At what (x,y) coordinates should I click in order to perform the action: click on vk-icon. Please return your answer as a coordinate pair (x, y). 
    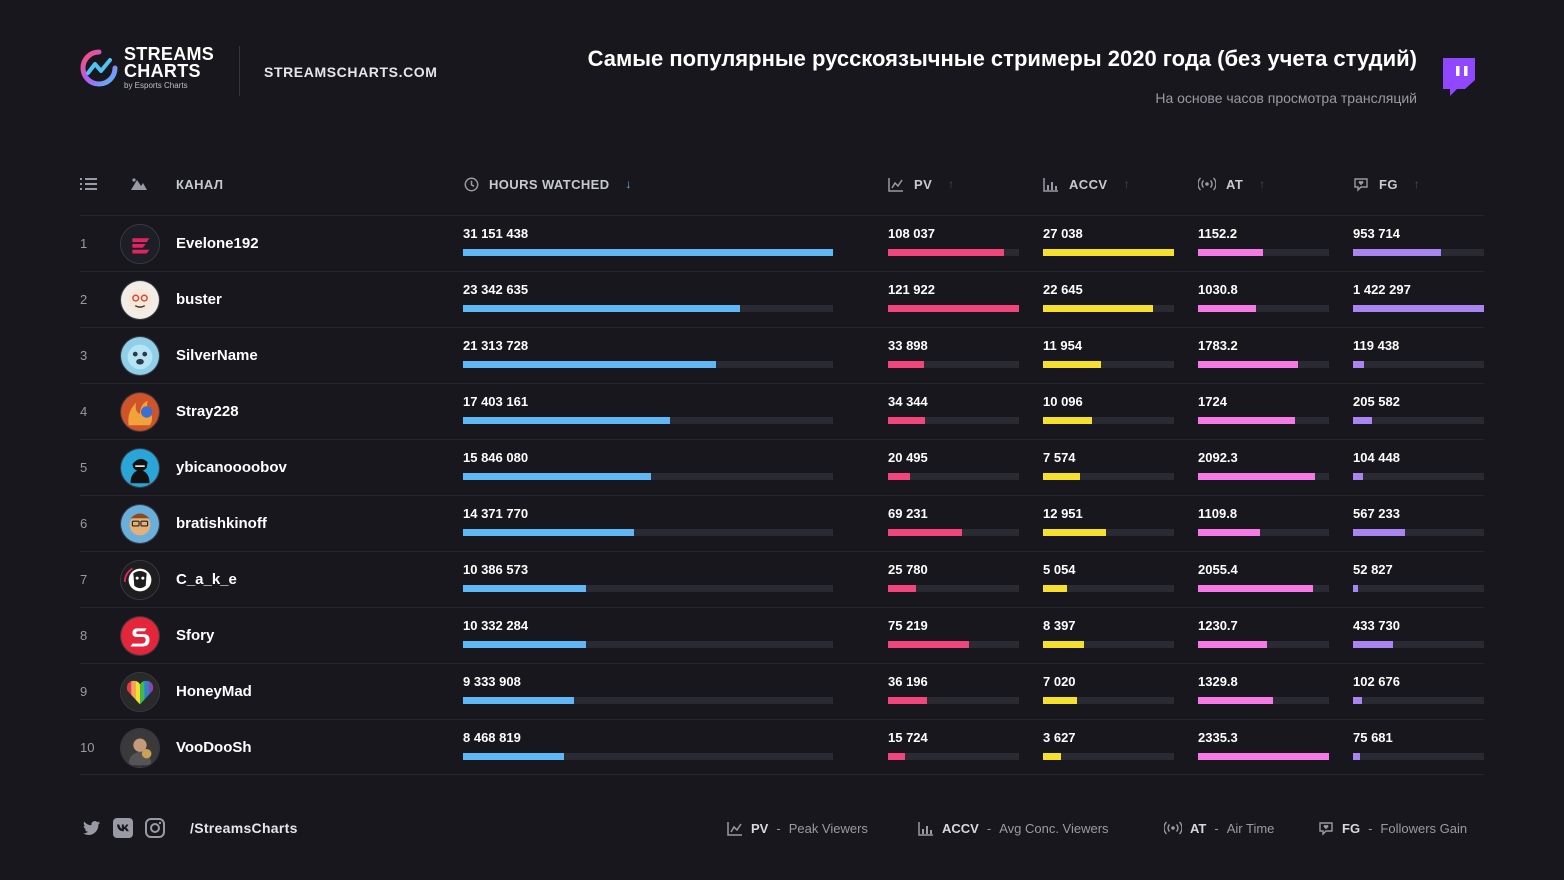
    Looking at the image, I should click on (123, 828).